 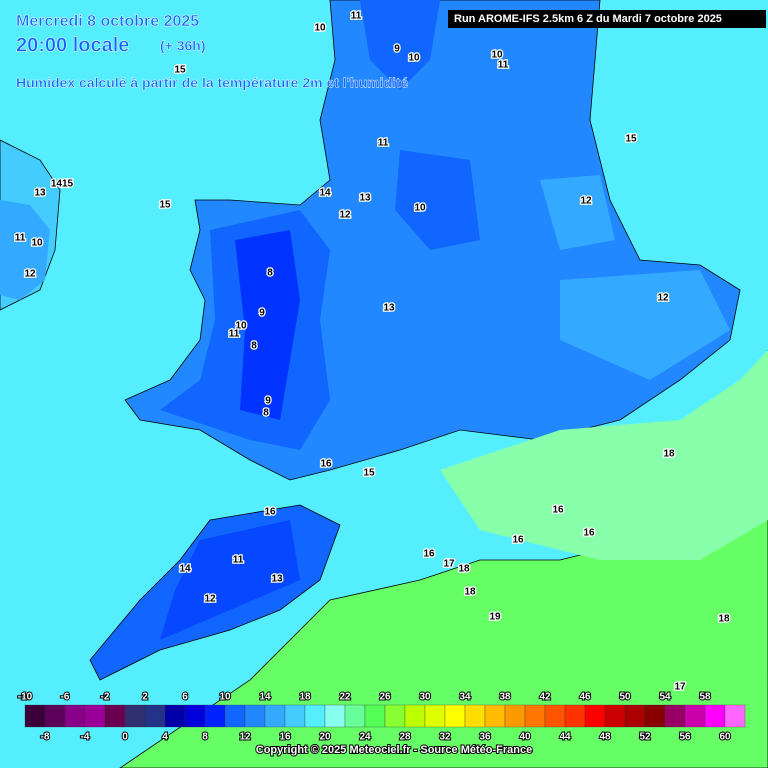 What do you see at coordinates (45, 737) in the screenshot?
I see `colorbar-label: -8` at bounding box center [45, 737].